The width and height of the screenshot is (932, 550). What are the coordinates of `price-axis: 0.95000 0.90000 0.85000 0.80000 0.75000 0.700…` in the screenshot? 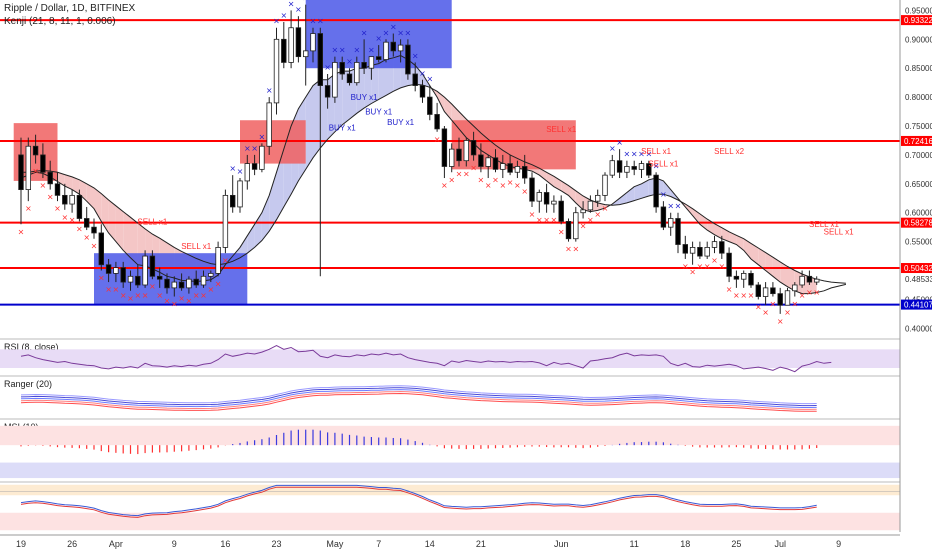 It's located at (915, 275).